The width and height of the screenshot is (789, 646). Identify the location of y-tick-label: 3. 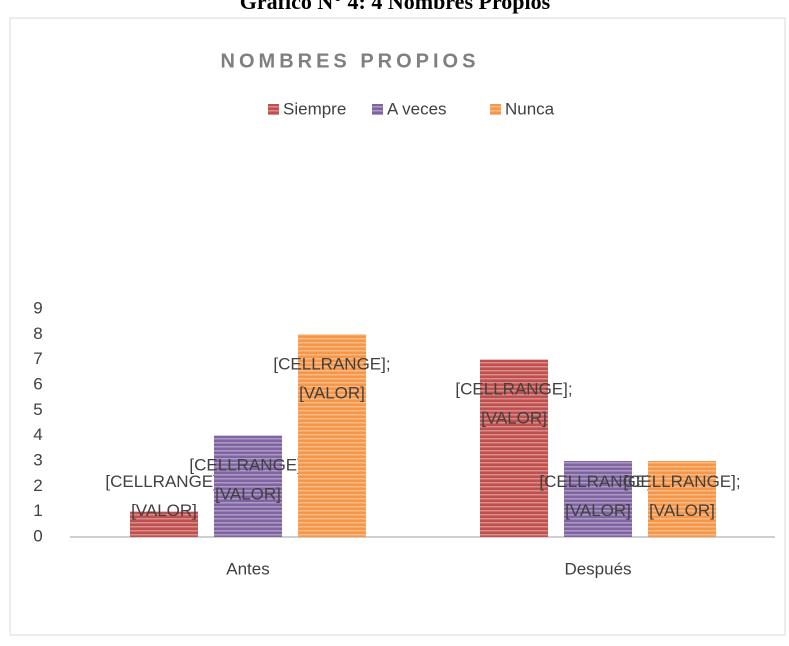
(37, 459).